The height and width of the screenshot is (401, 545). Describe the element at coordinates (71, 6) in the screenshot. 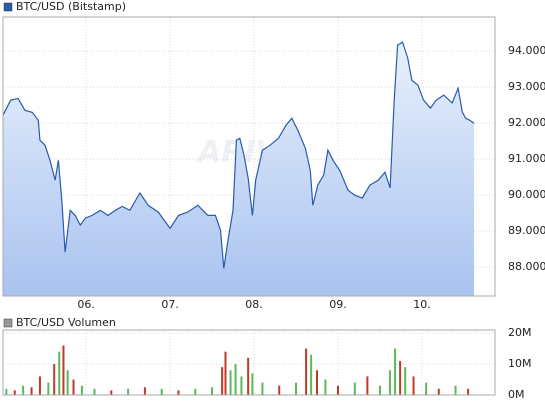

I see `legend-label: BTC/USD (Bitstamp)` at that location.